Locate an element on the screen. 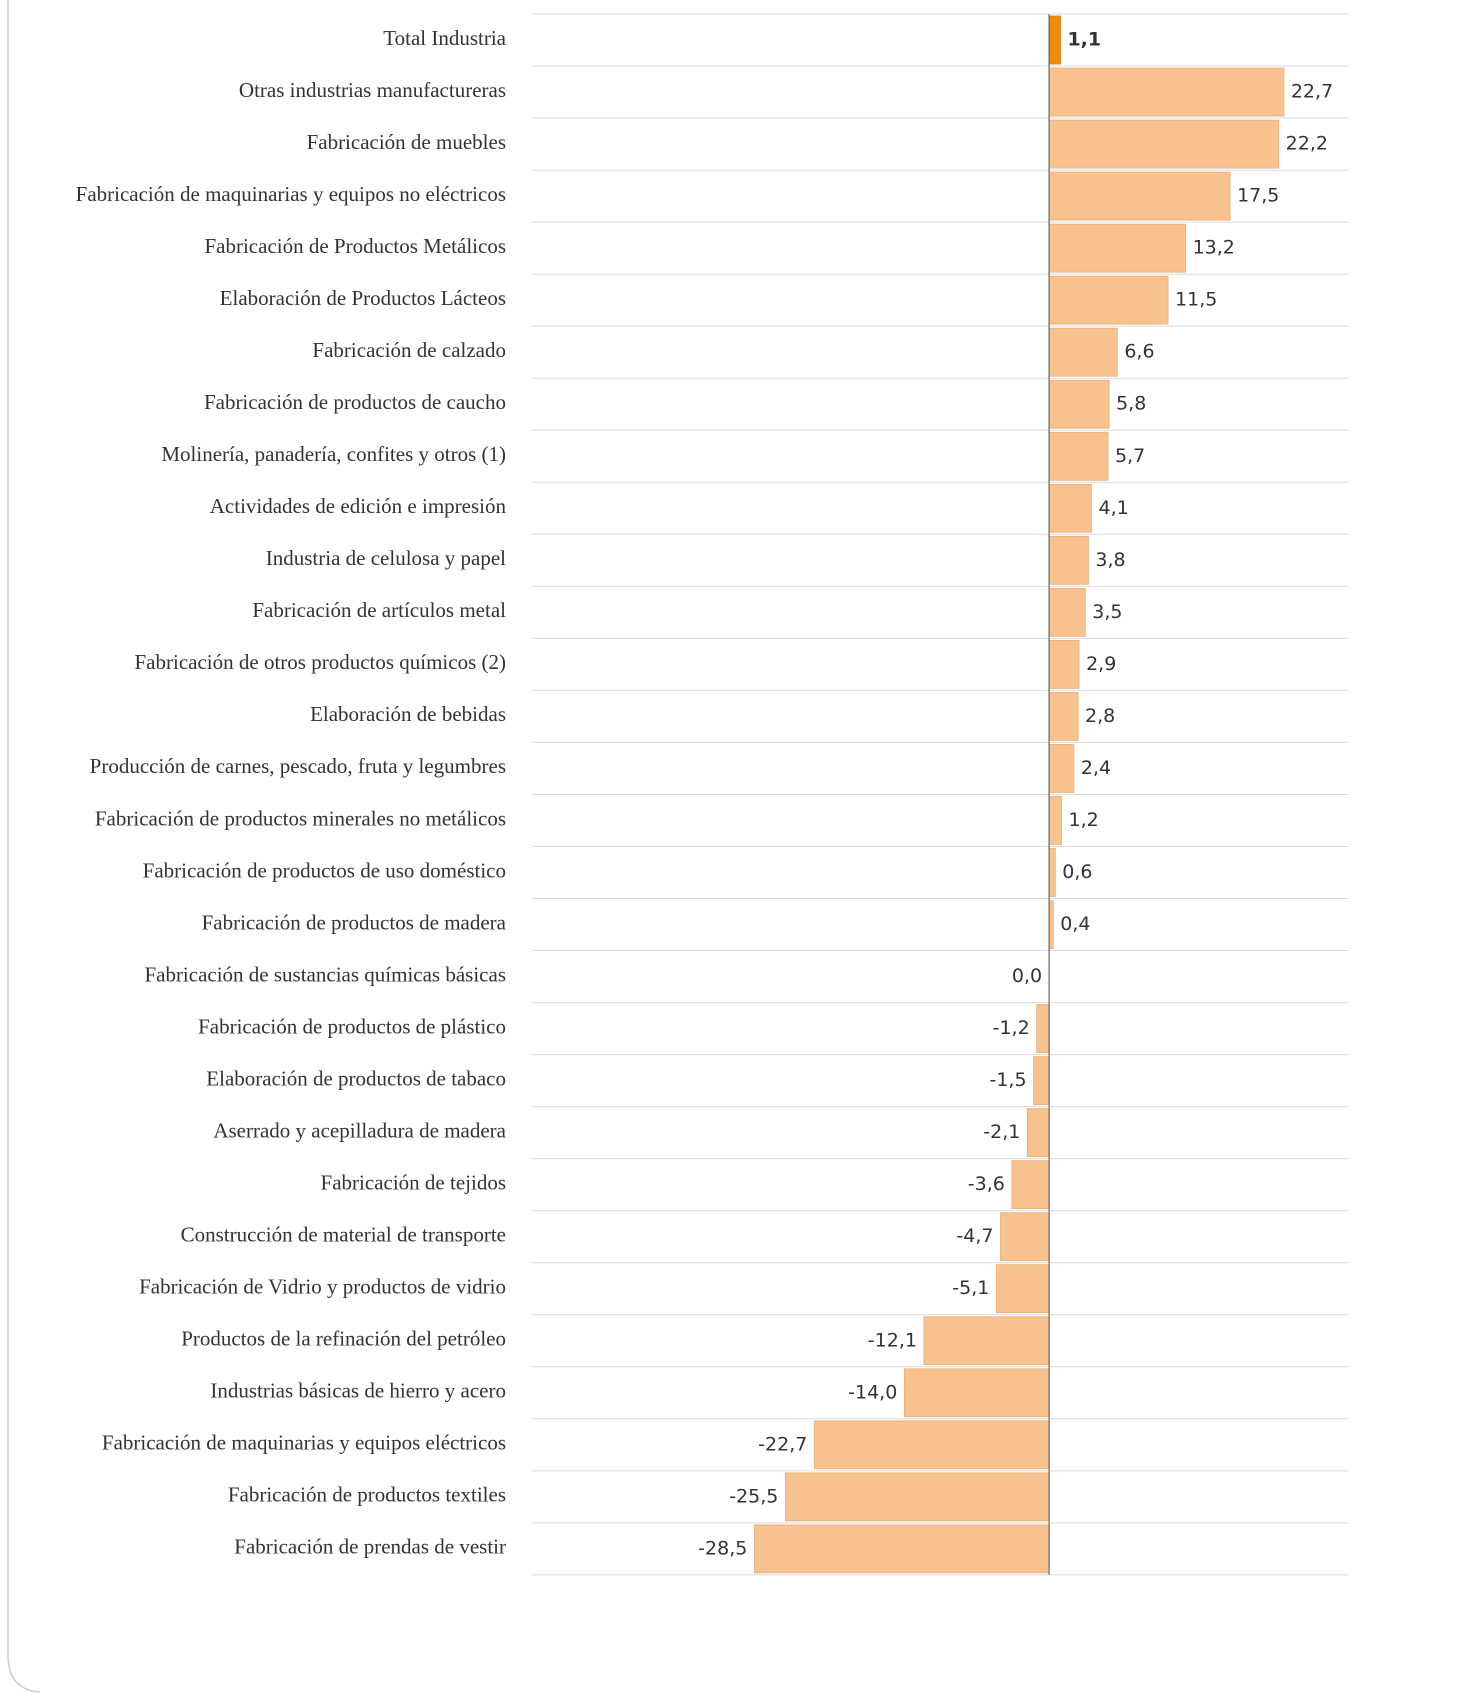 The width and height of the screenshot is (1457, 1693). value-label: -2,1 is located at coordinates (1001, 1132).